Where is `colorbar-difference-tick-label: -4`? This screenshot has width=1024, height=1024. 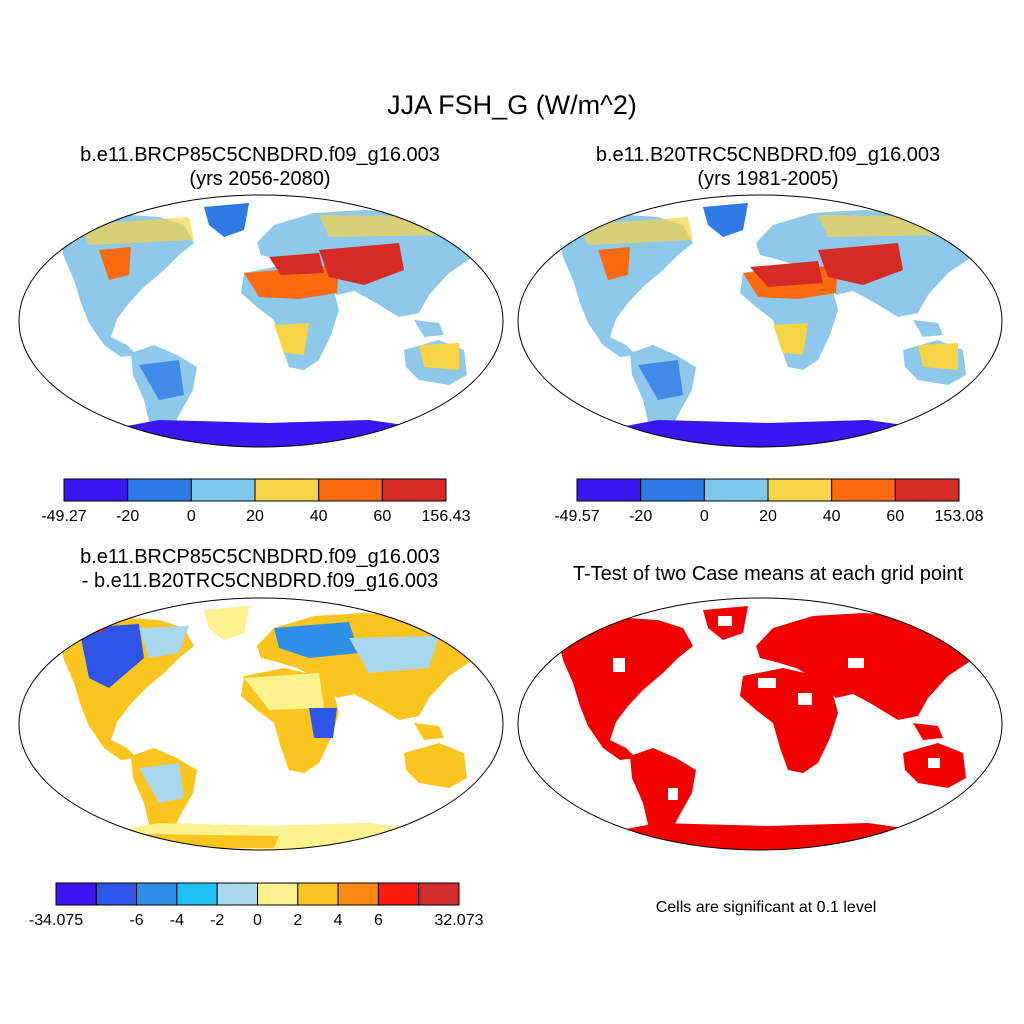 colorbar-difference-tick-label: -4 is located at coordinates (177, 920).